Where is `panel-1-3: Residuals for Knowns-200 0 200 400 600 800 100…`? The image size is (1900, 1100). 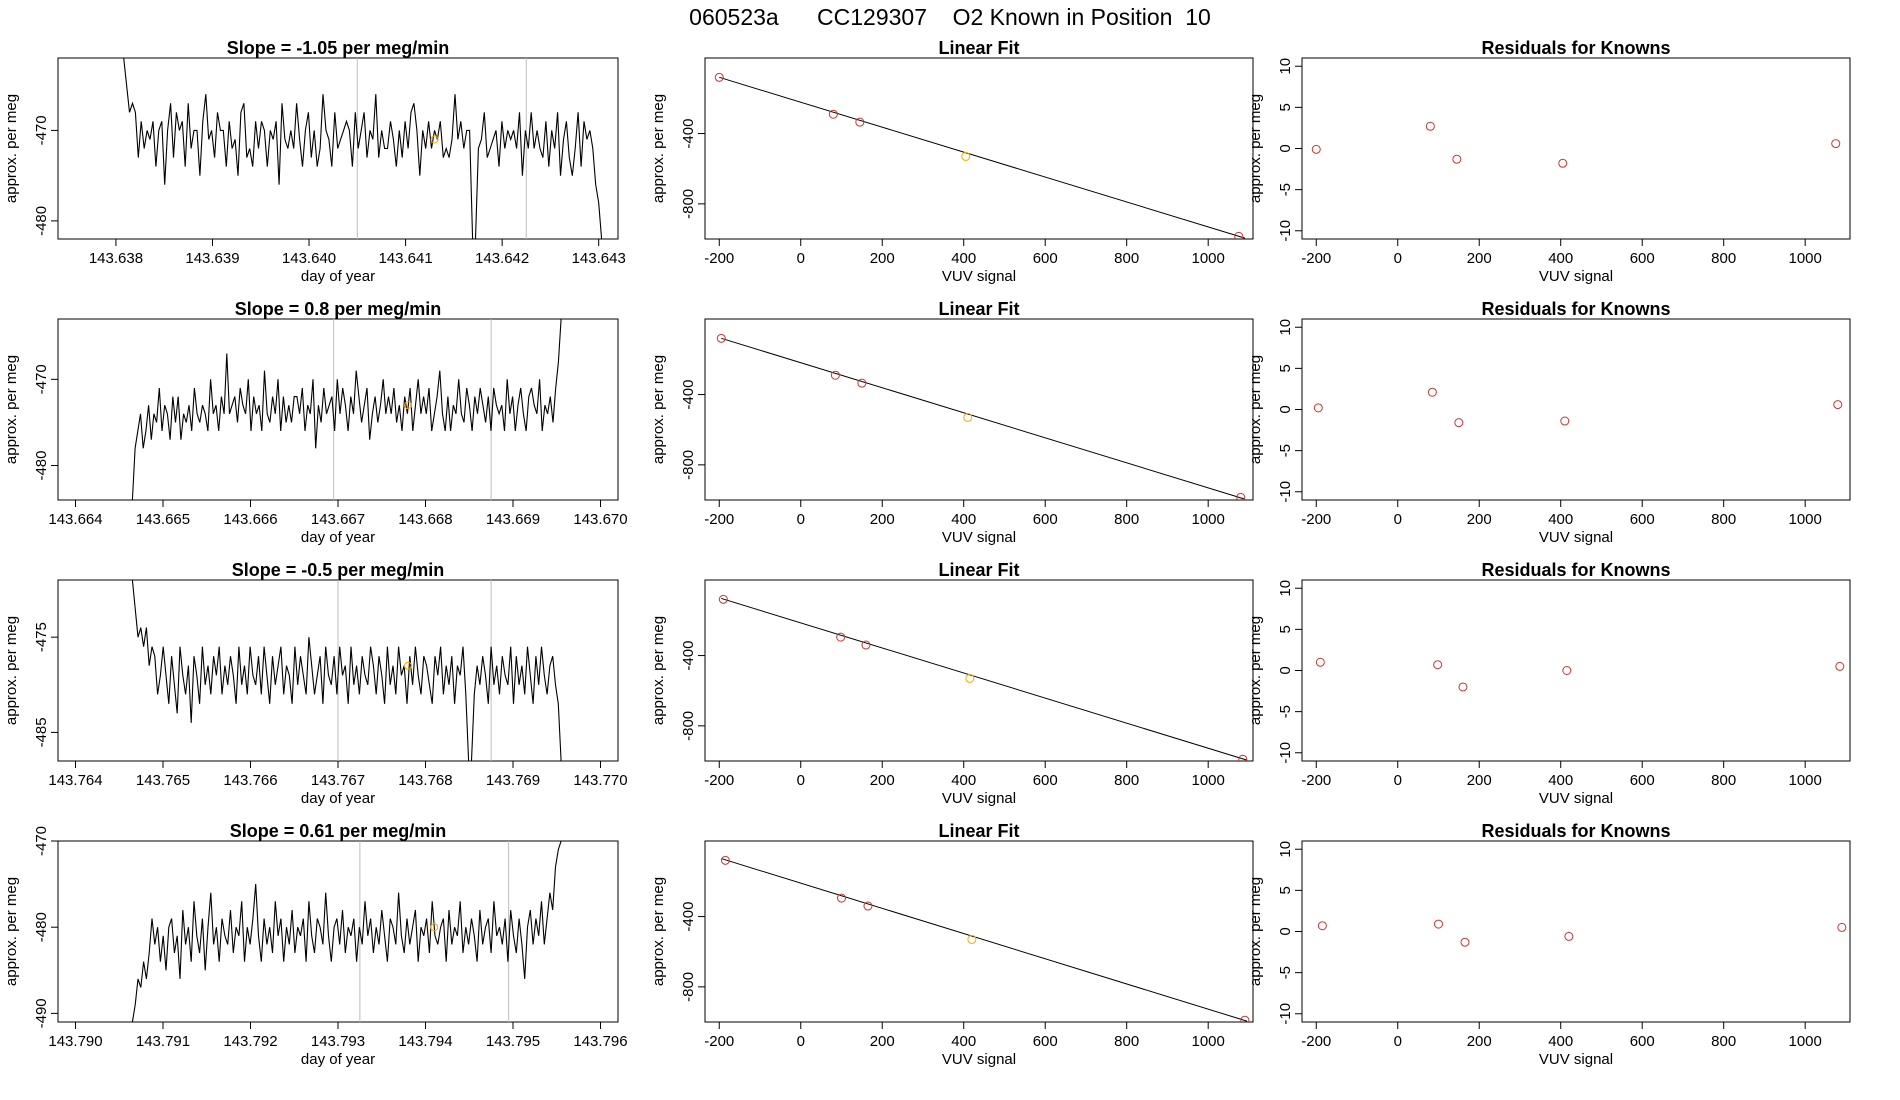
panel-1-3: Residuals for Knowns-200 0 200 400 600 800 100… is located at coordinates (1549, 161).